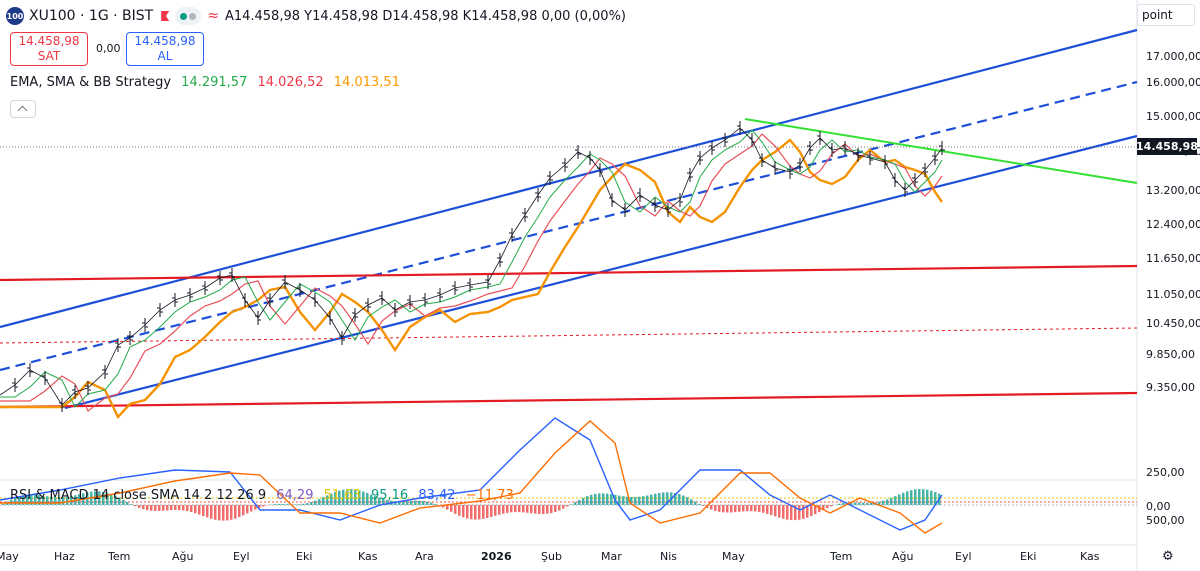 The width and height of the screenshot is (1200, 571). What do you see at coordinates (342, 495) in the screenshot?
I see `oscillator-value-2: 51,63` at bounding box center [342, 495].